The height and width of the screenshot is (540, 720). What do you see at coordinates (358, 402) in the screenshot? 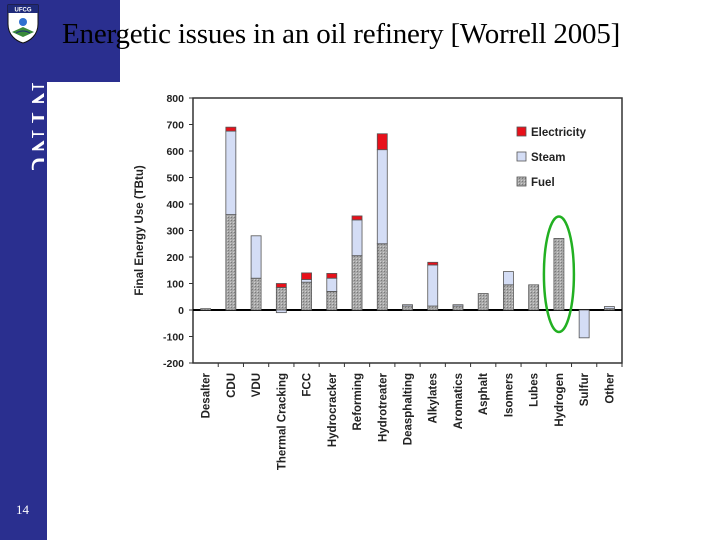
I see `category-label: Reforming` at bounding box center [358, 402].